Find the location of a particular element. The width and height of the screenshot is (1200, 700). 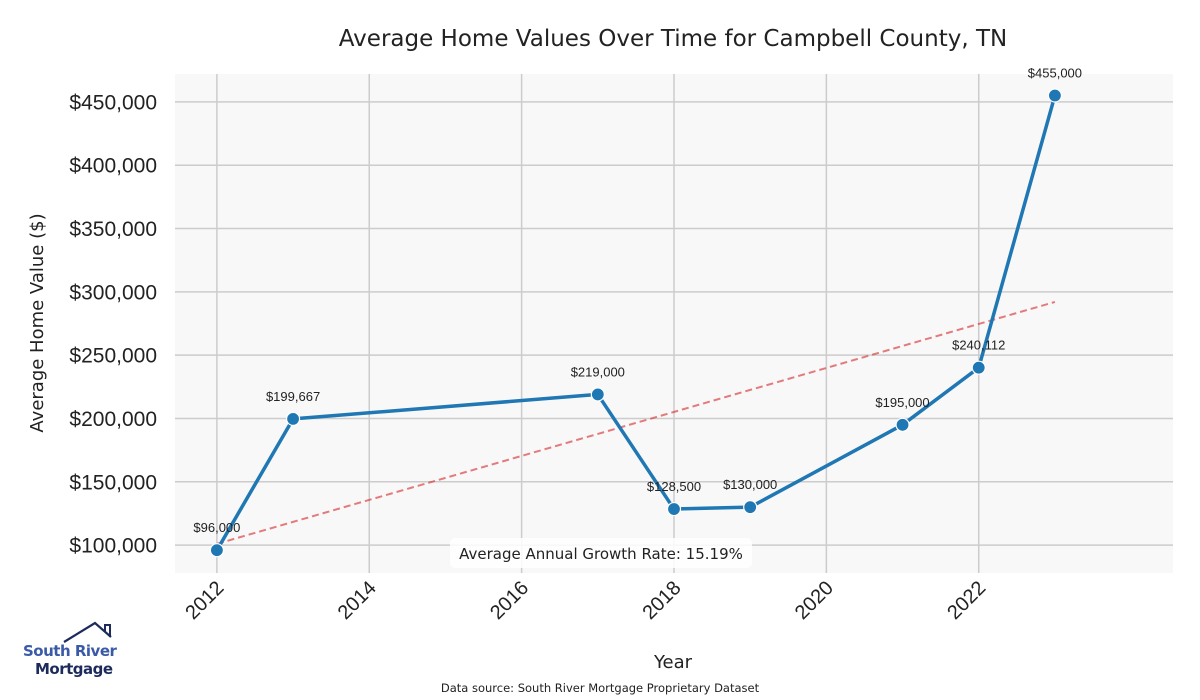

y-tick-label: $350,000 is located at coordinates (113, 229).